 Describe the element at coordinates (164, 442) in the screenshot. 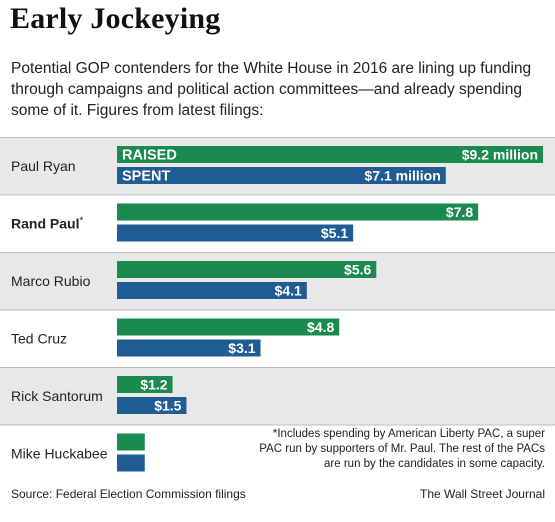

I see `raised-value-label: $0.6` at that location.